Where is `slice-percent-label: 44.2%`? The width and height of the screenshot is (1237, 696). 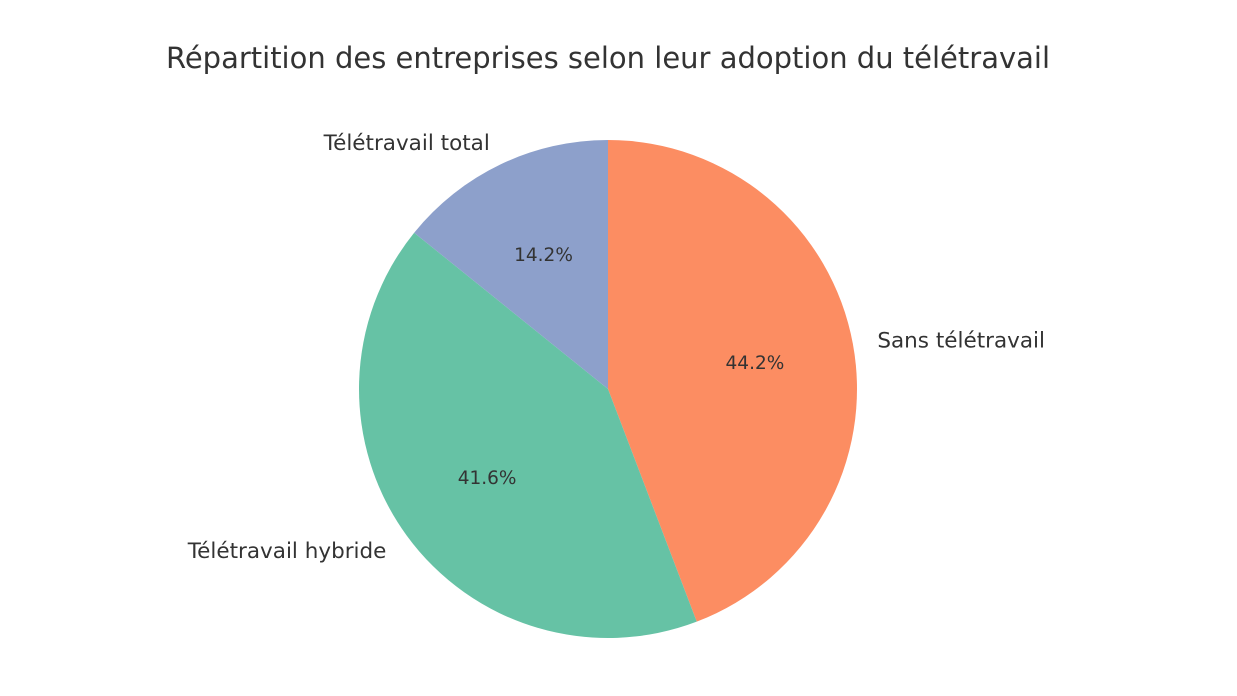
slice-percent-label: 44.2% is located at coordinates (755, 363).